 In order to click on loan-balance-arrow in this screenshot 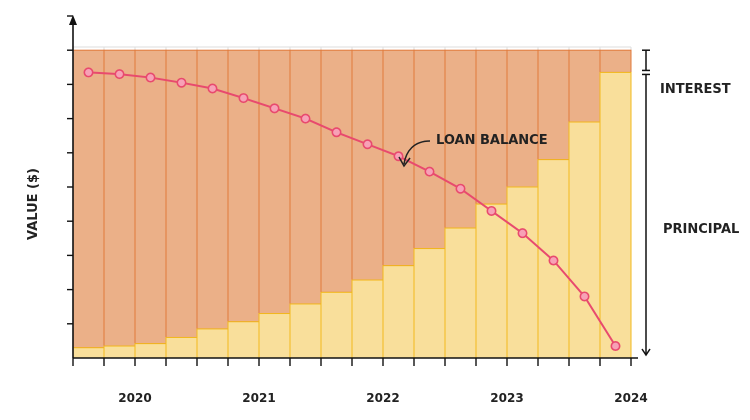, I will do `click(417, 152)`.